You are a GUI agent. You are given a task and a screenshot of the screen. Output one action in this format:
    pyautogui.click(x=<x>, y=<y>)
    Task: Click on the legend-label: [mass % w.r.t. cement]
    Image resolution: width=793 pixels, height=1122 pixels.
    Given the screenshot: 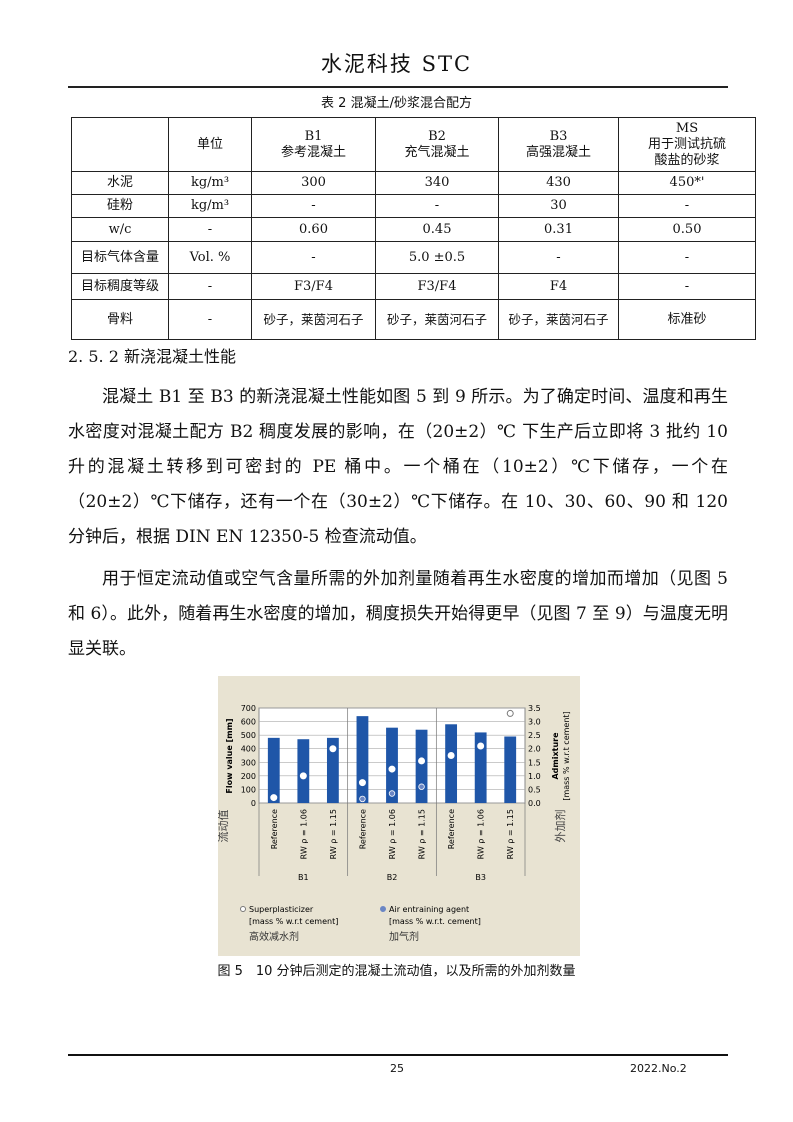 What is the action you would take?
    pyautogui.click(x=435, y=921)
    